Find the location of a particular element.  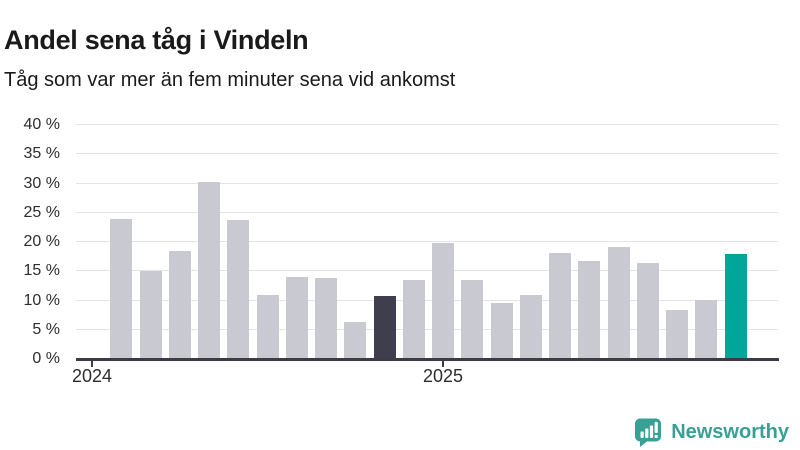

newsworthy-brand: Newsworthy is located at coordinates (711, 432).